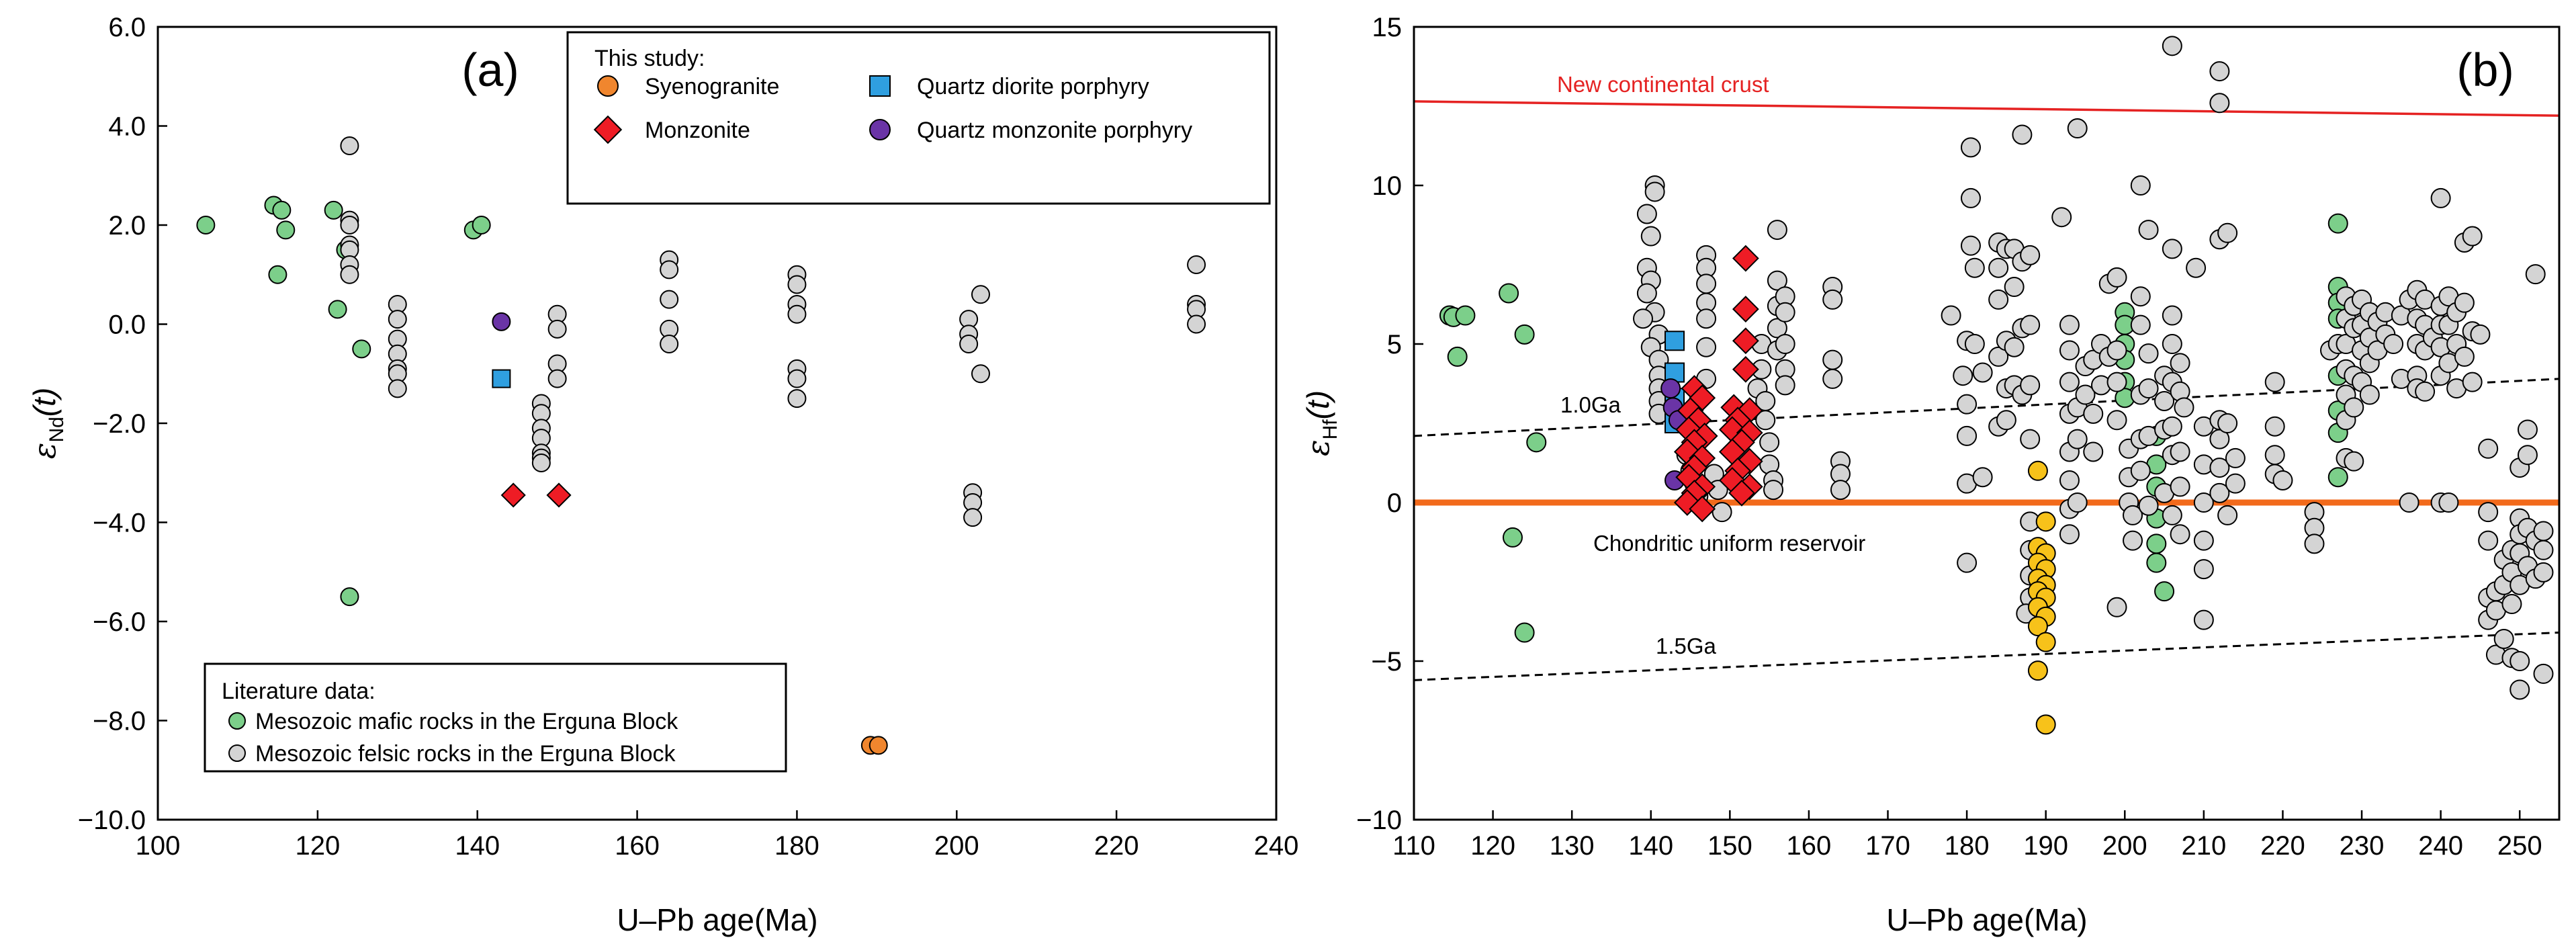 This screenshot has width=2576, height=948. I want to click on series-mesozoic-felsic-rocks-in-the-erguna-block, so click(773, 331).